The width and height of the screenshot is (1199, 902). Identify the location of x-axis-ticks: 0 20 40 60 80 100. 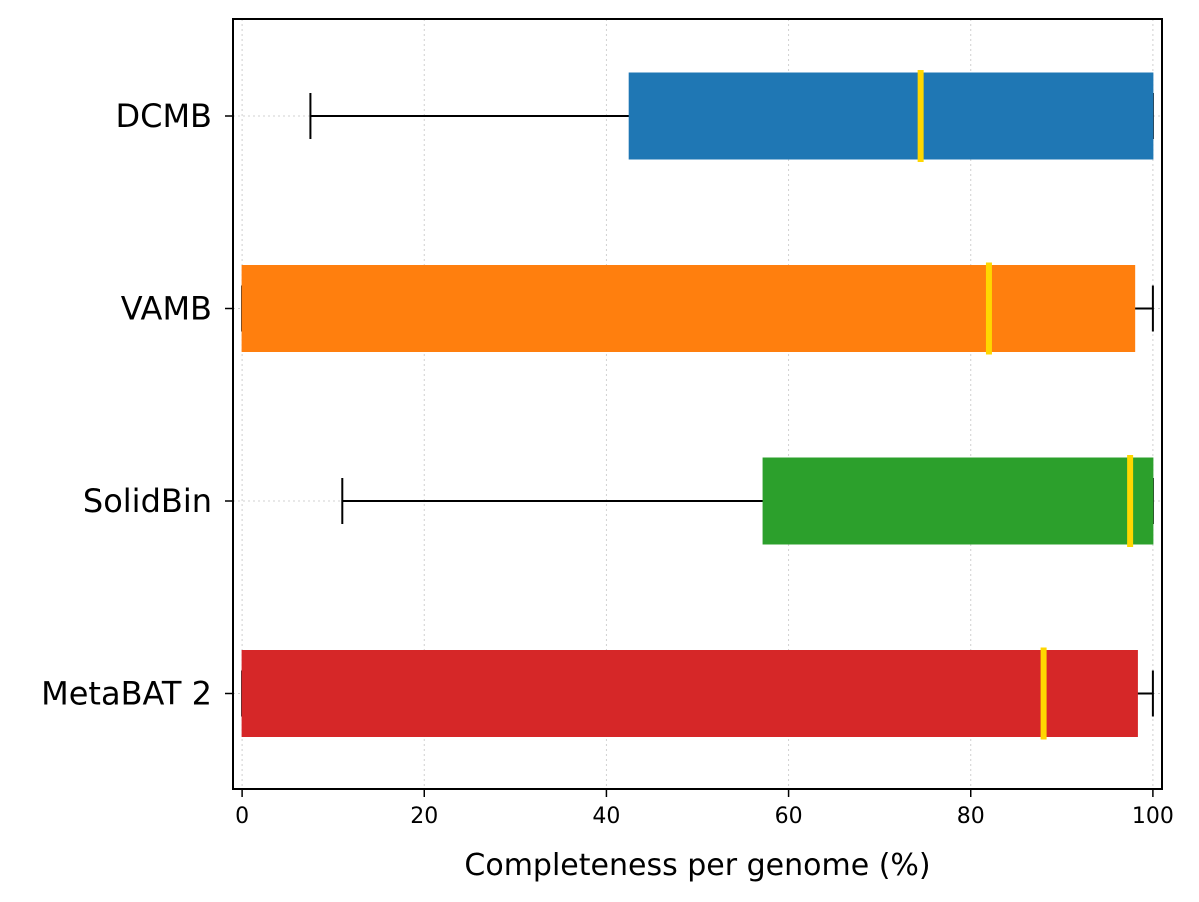
(704, 809).